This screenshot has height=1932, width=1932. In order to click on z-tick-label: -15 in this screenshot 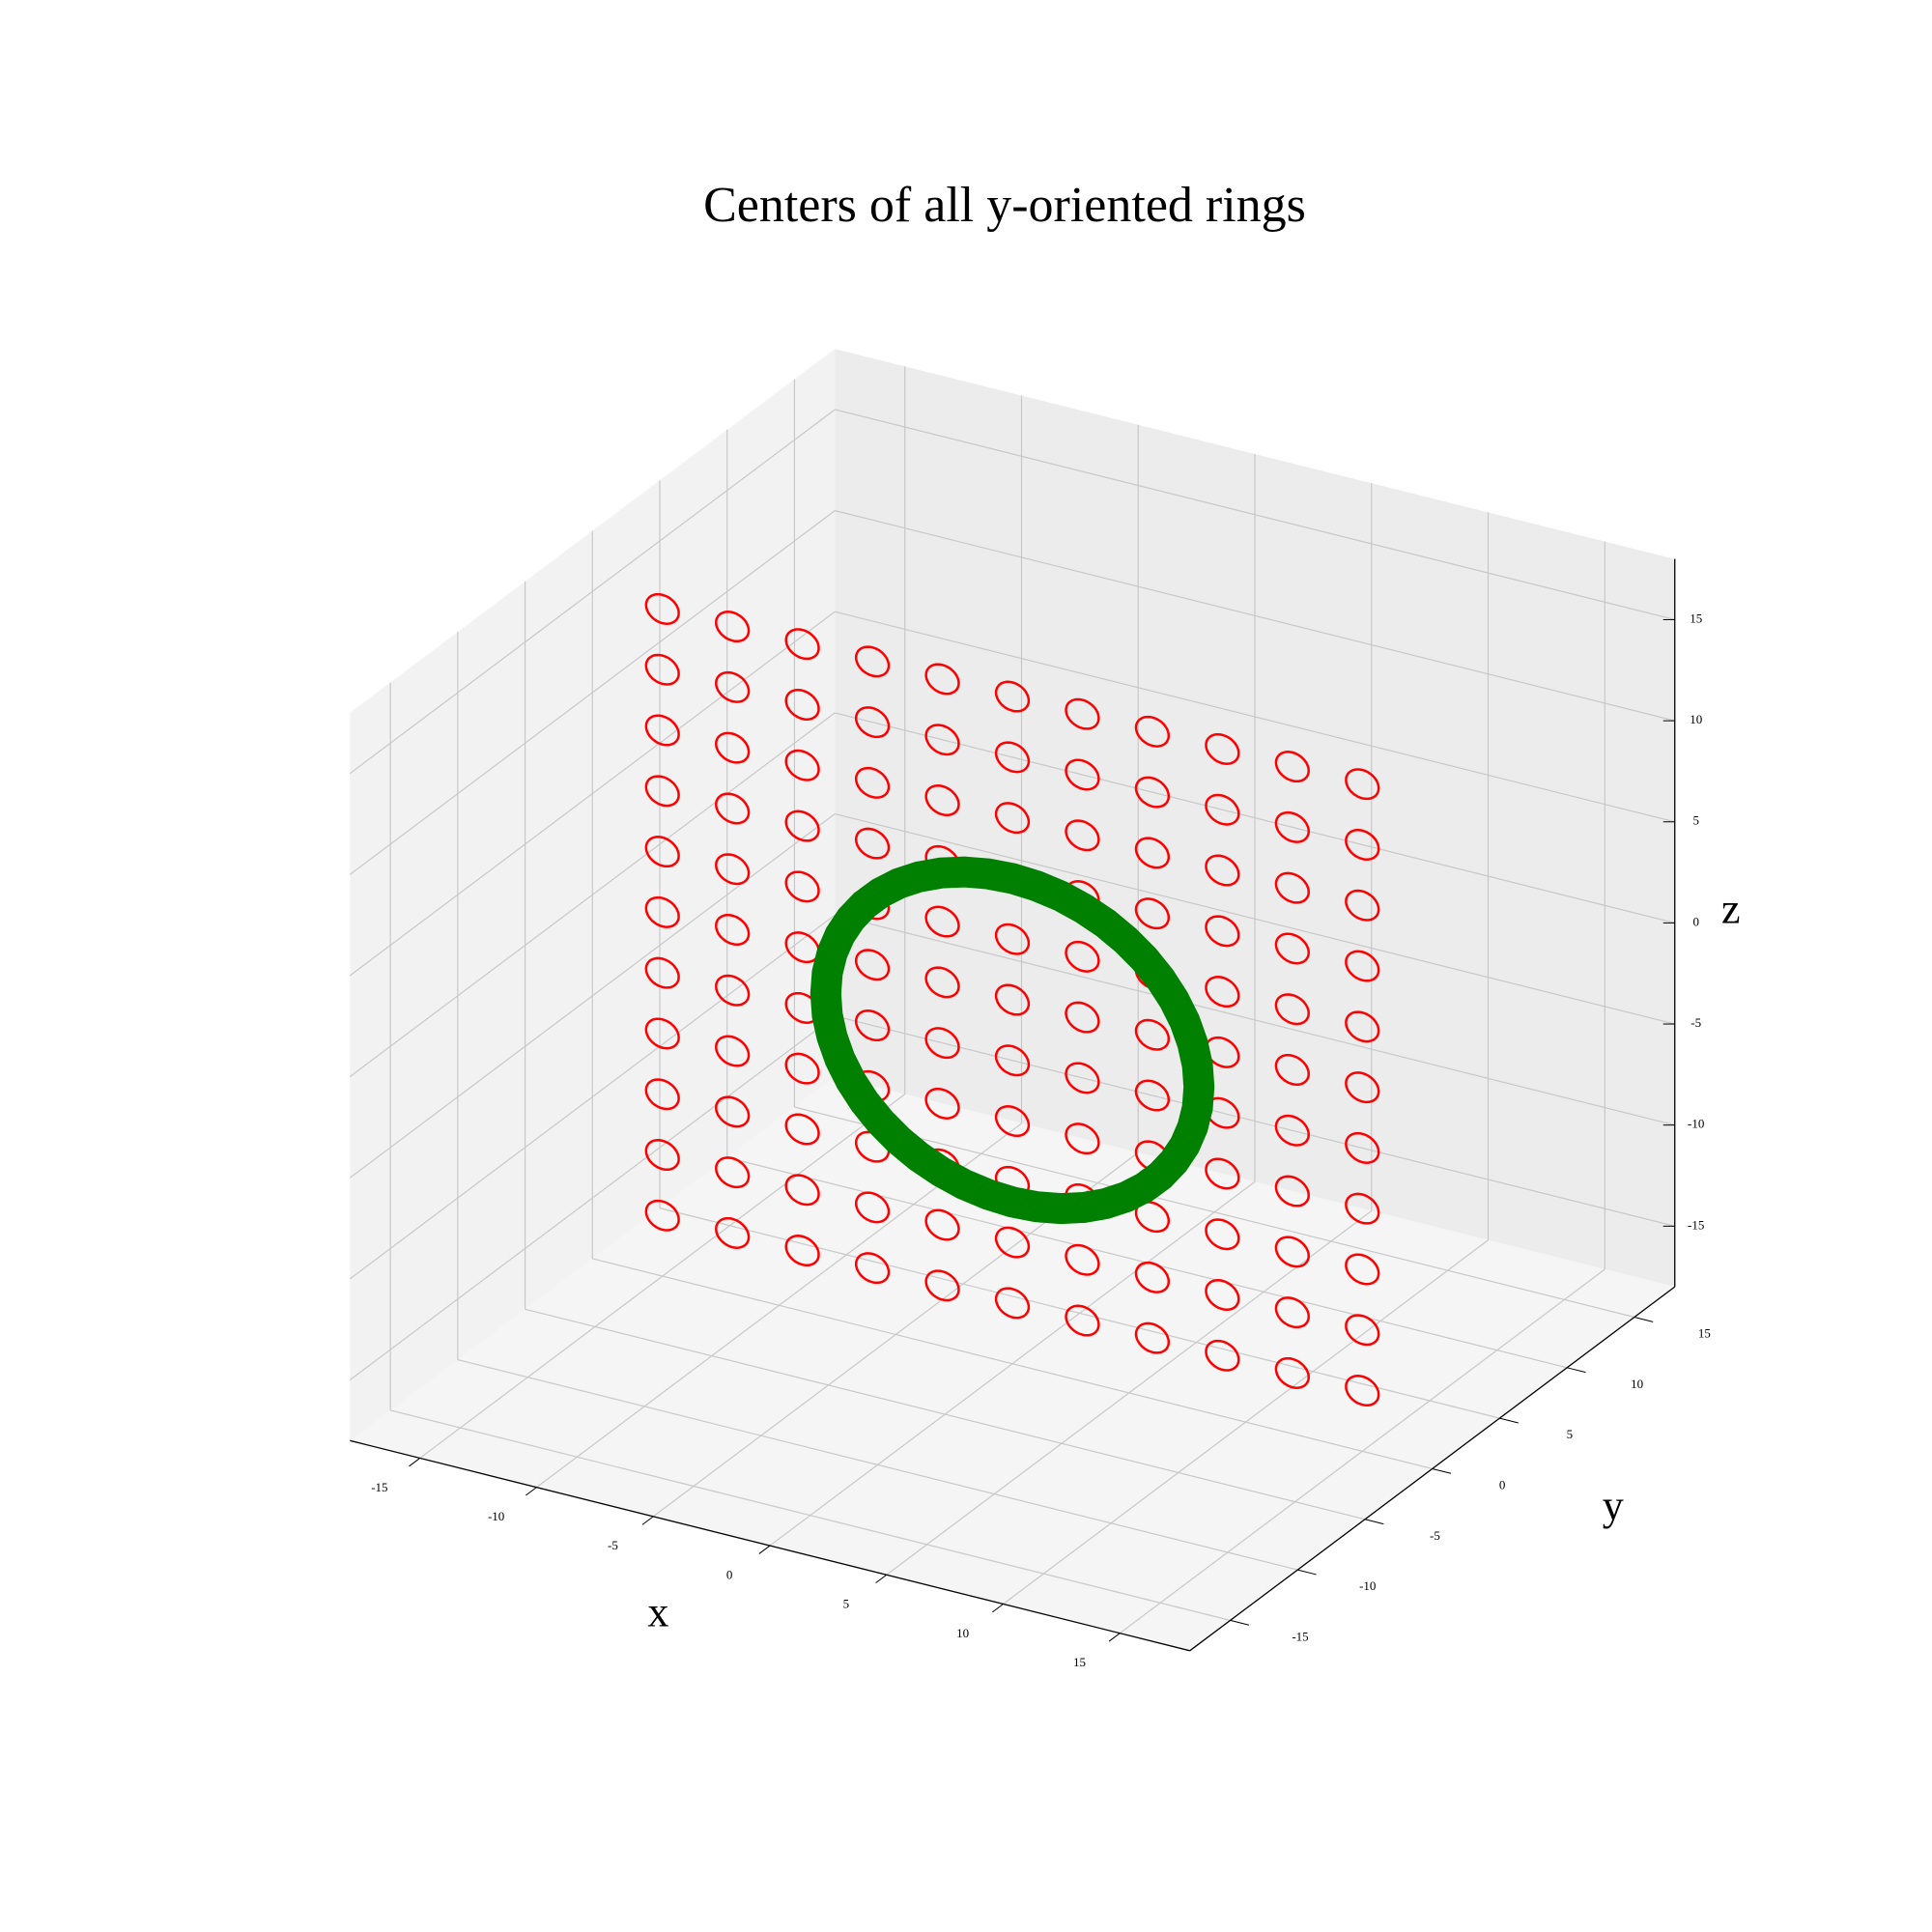, I will do `click(1696, 1224)`.